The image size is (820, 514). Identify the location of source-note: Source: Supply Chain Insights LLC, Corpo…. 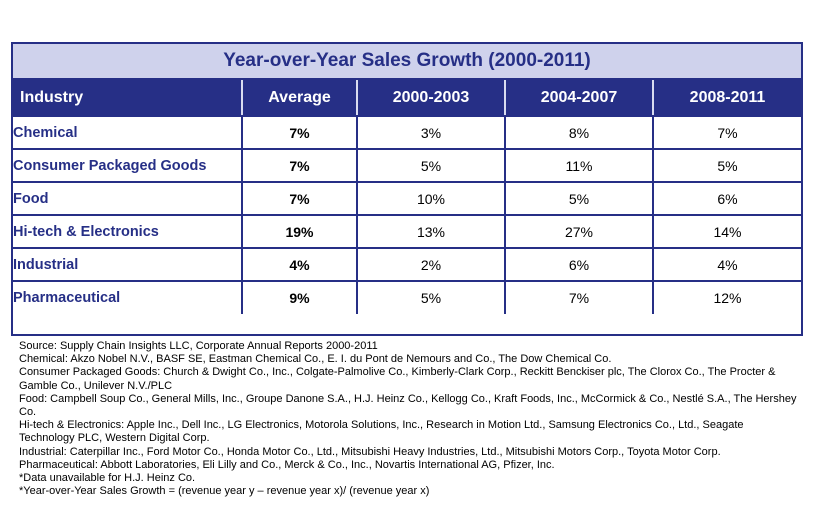
(198, 346).